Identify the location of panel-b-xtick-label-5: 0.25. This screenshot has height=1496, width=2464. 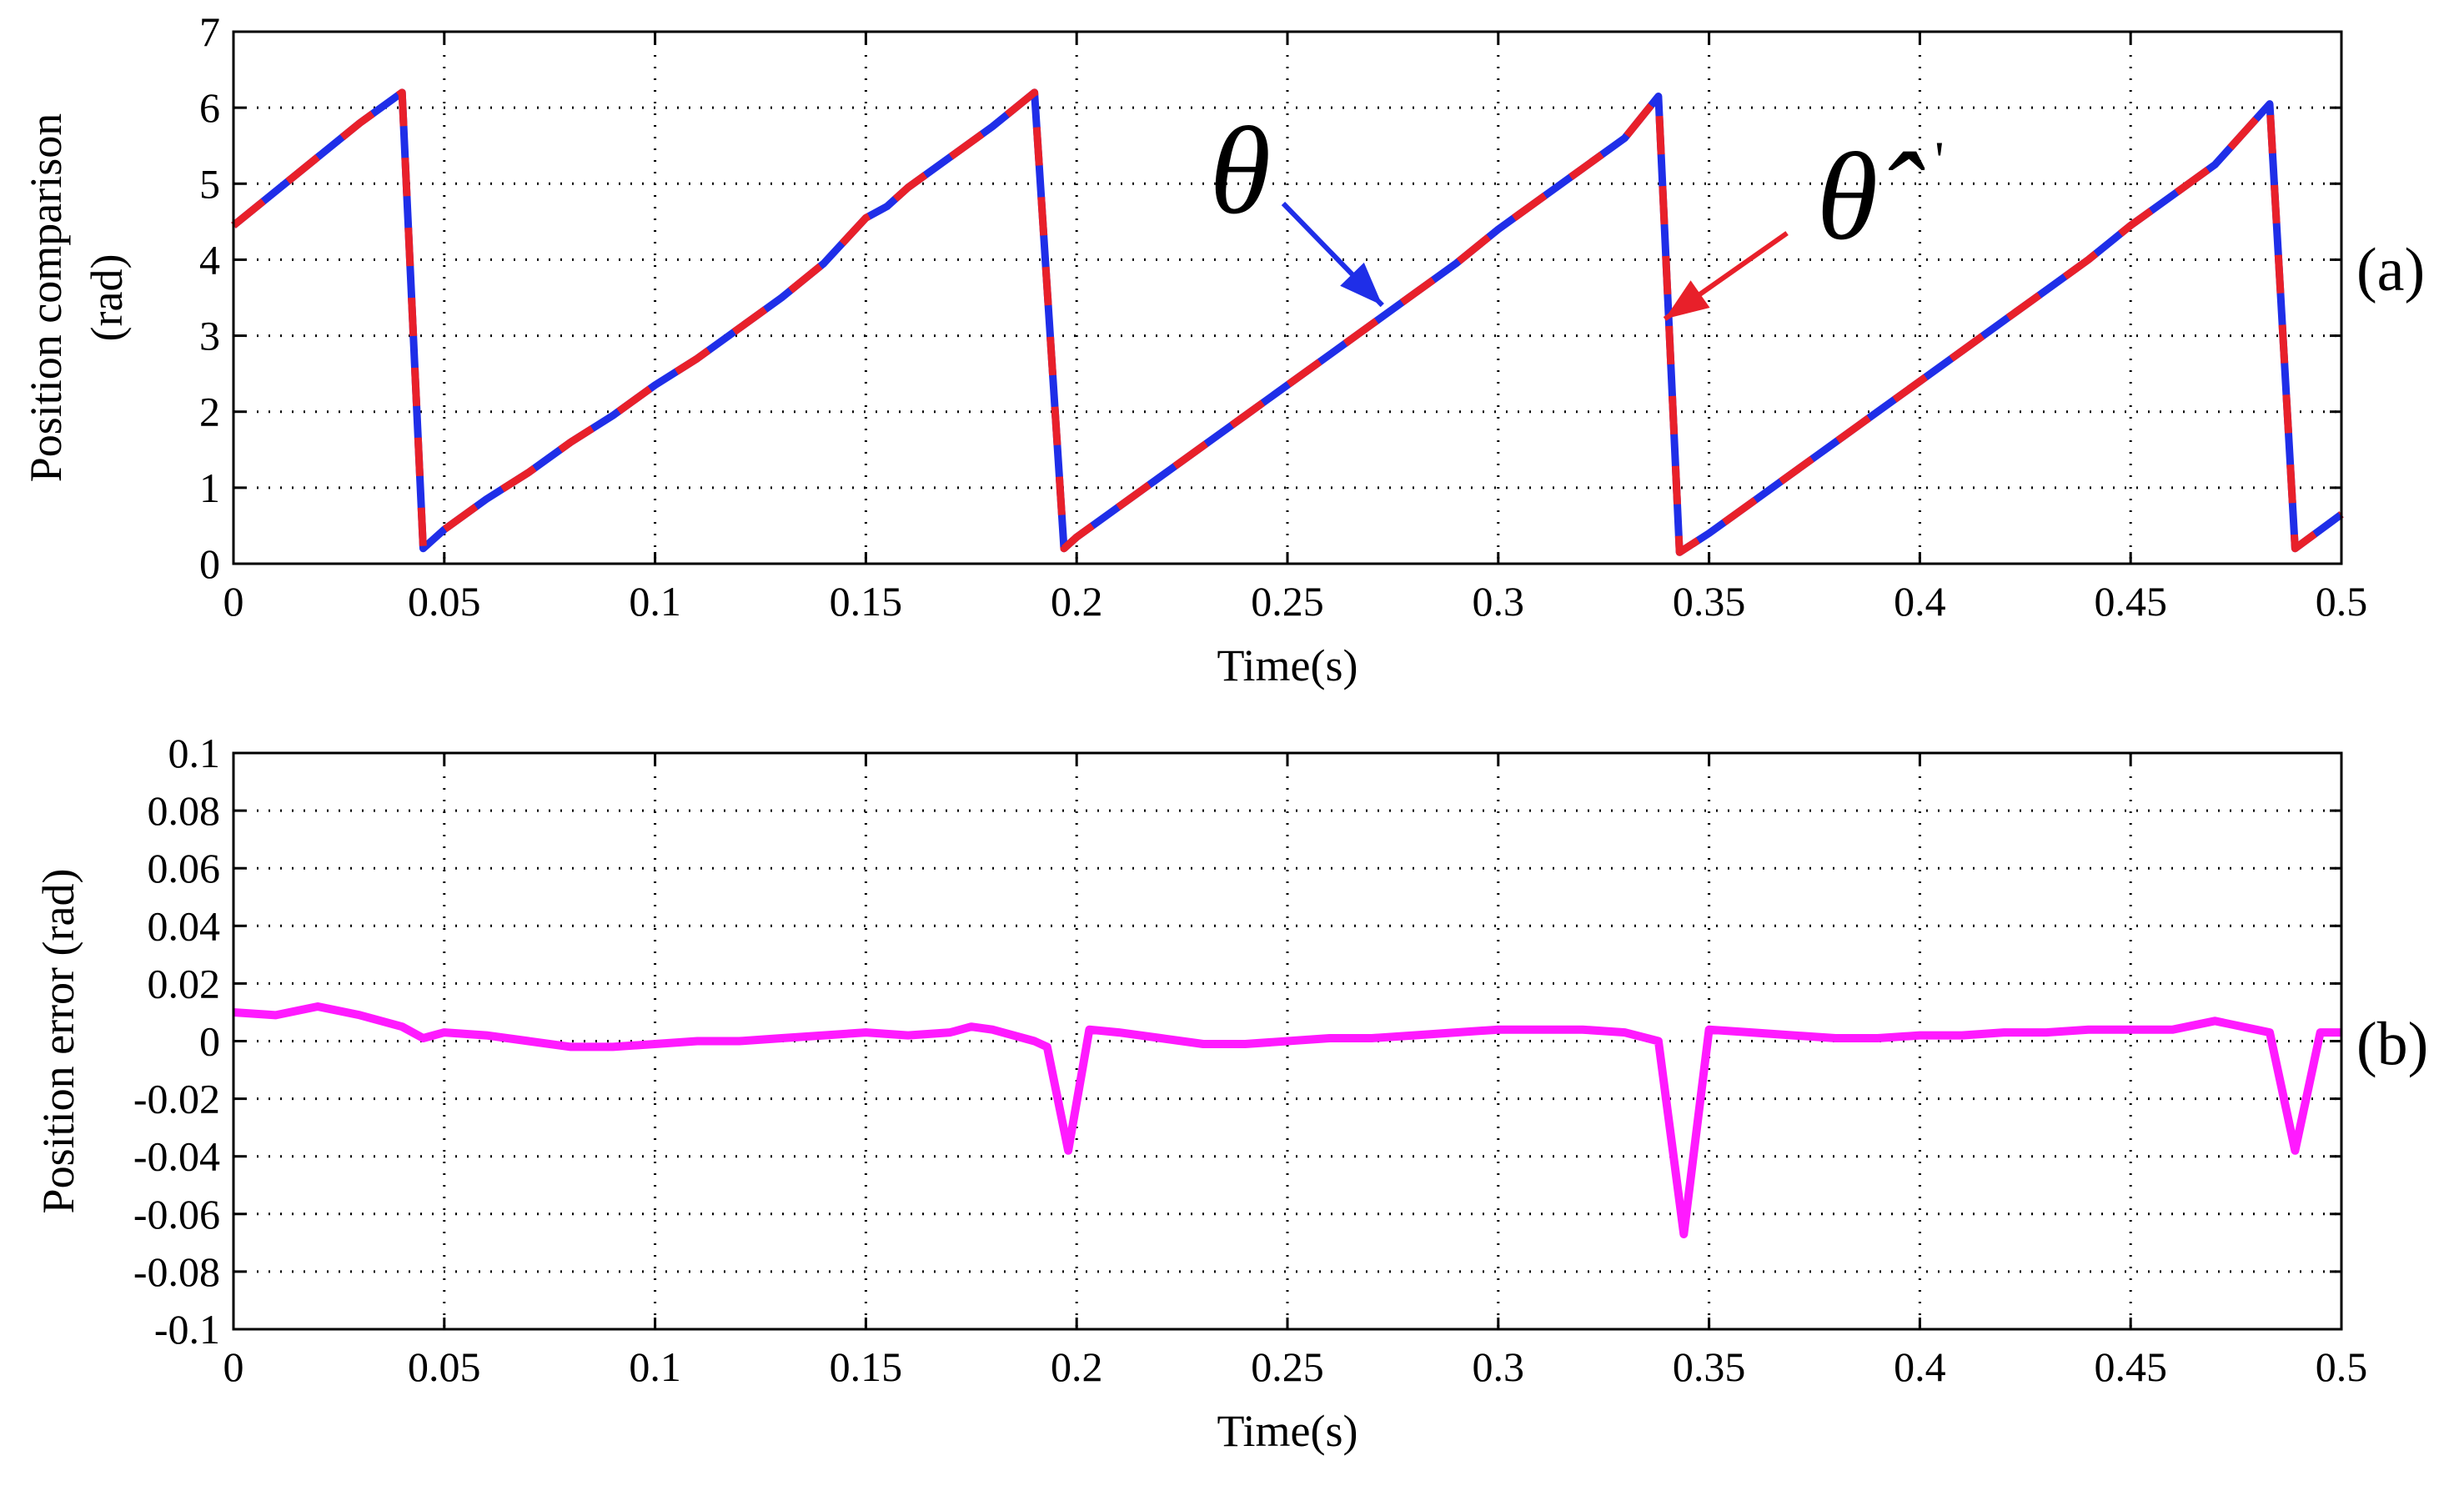
(1287, 1366).